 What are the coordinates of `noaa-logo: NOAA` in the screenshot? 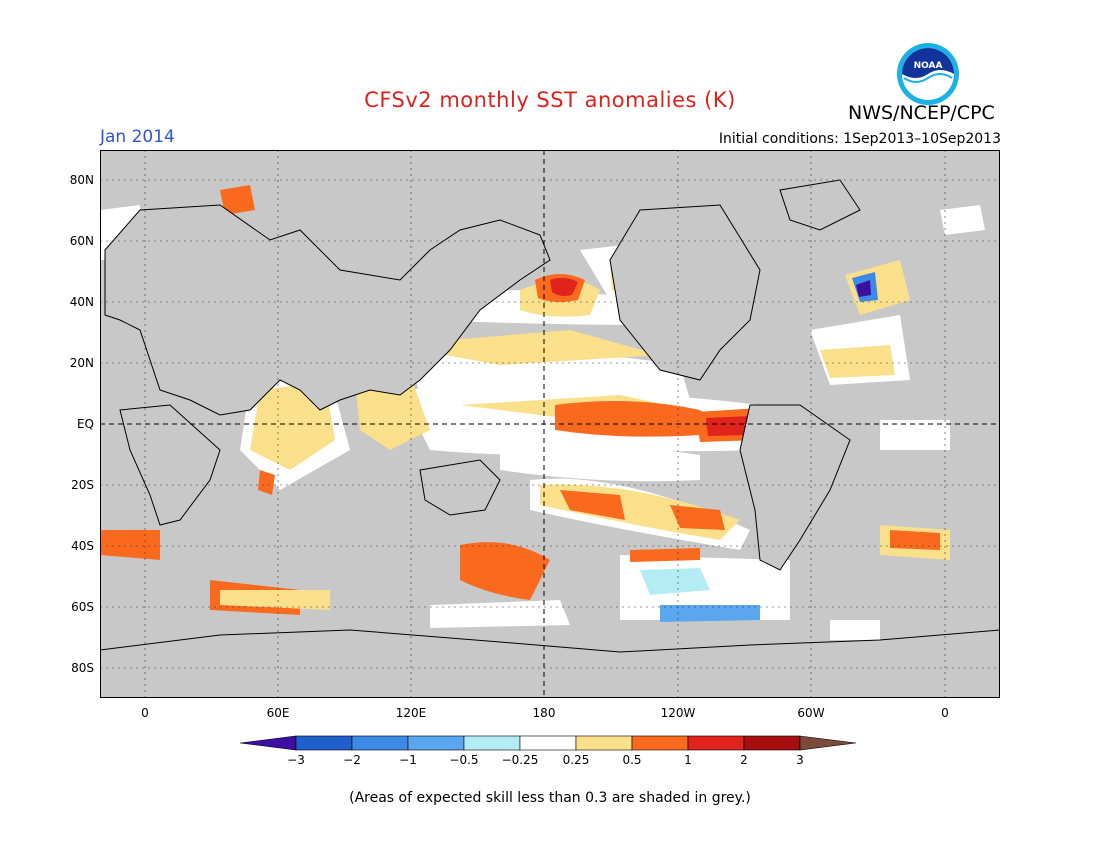 It's located at (928, 74).